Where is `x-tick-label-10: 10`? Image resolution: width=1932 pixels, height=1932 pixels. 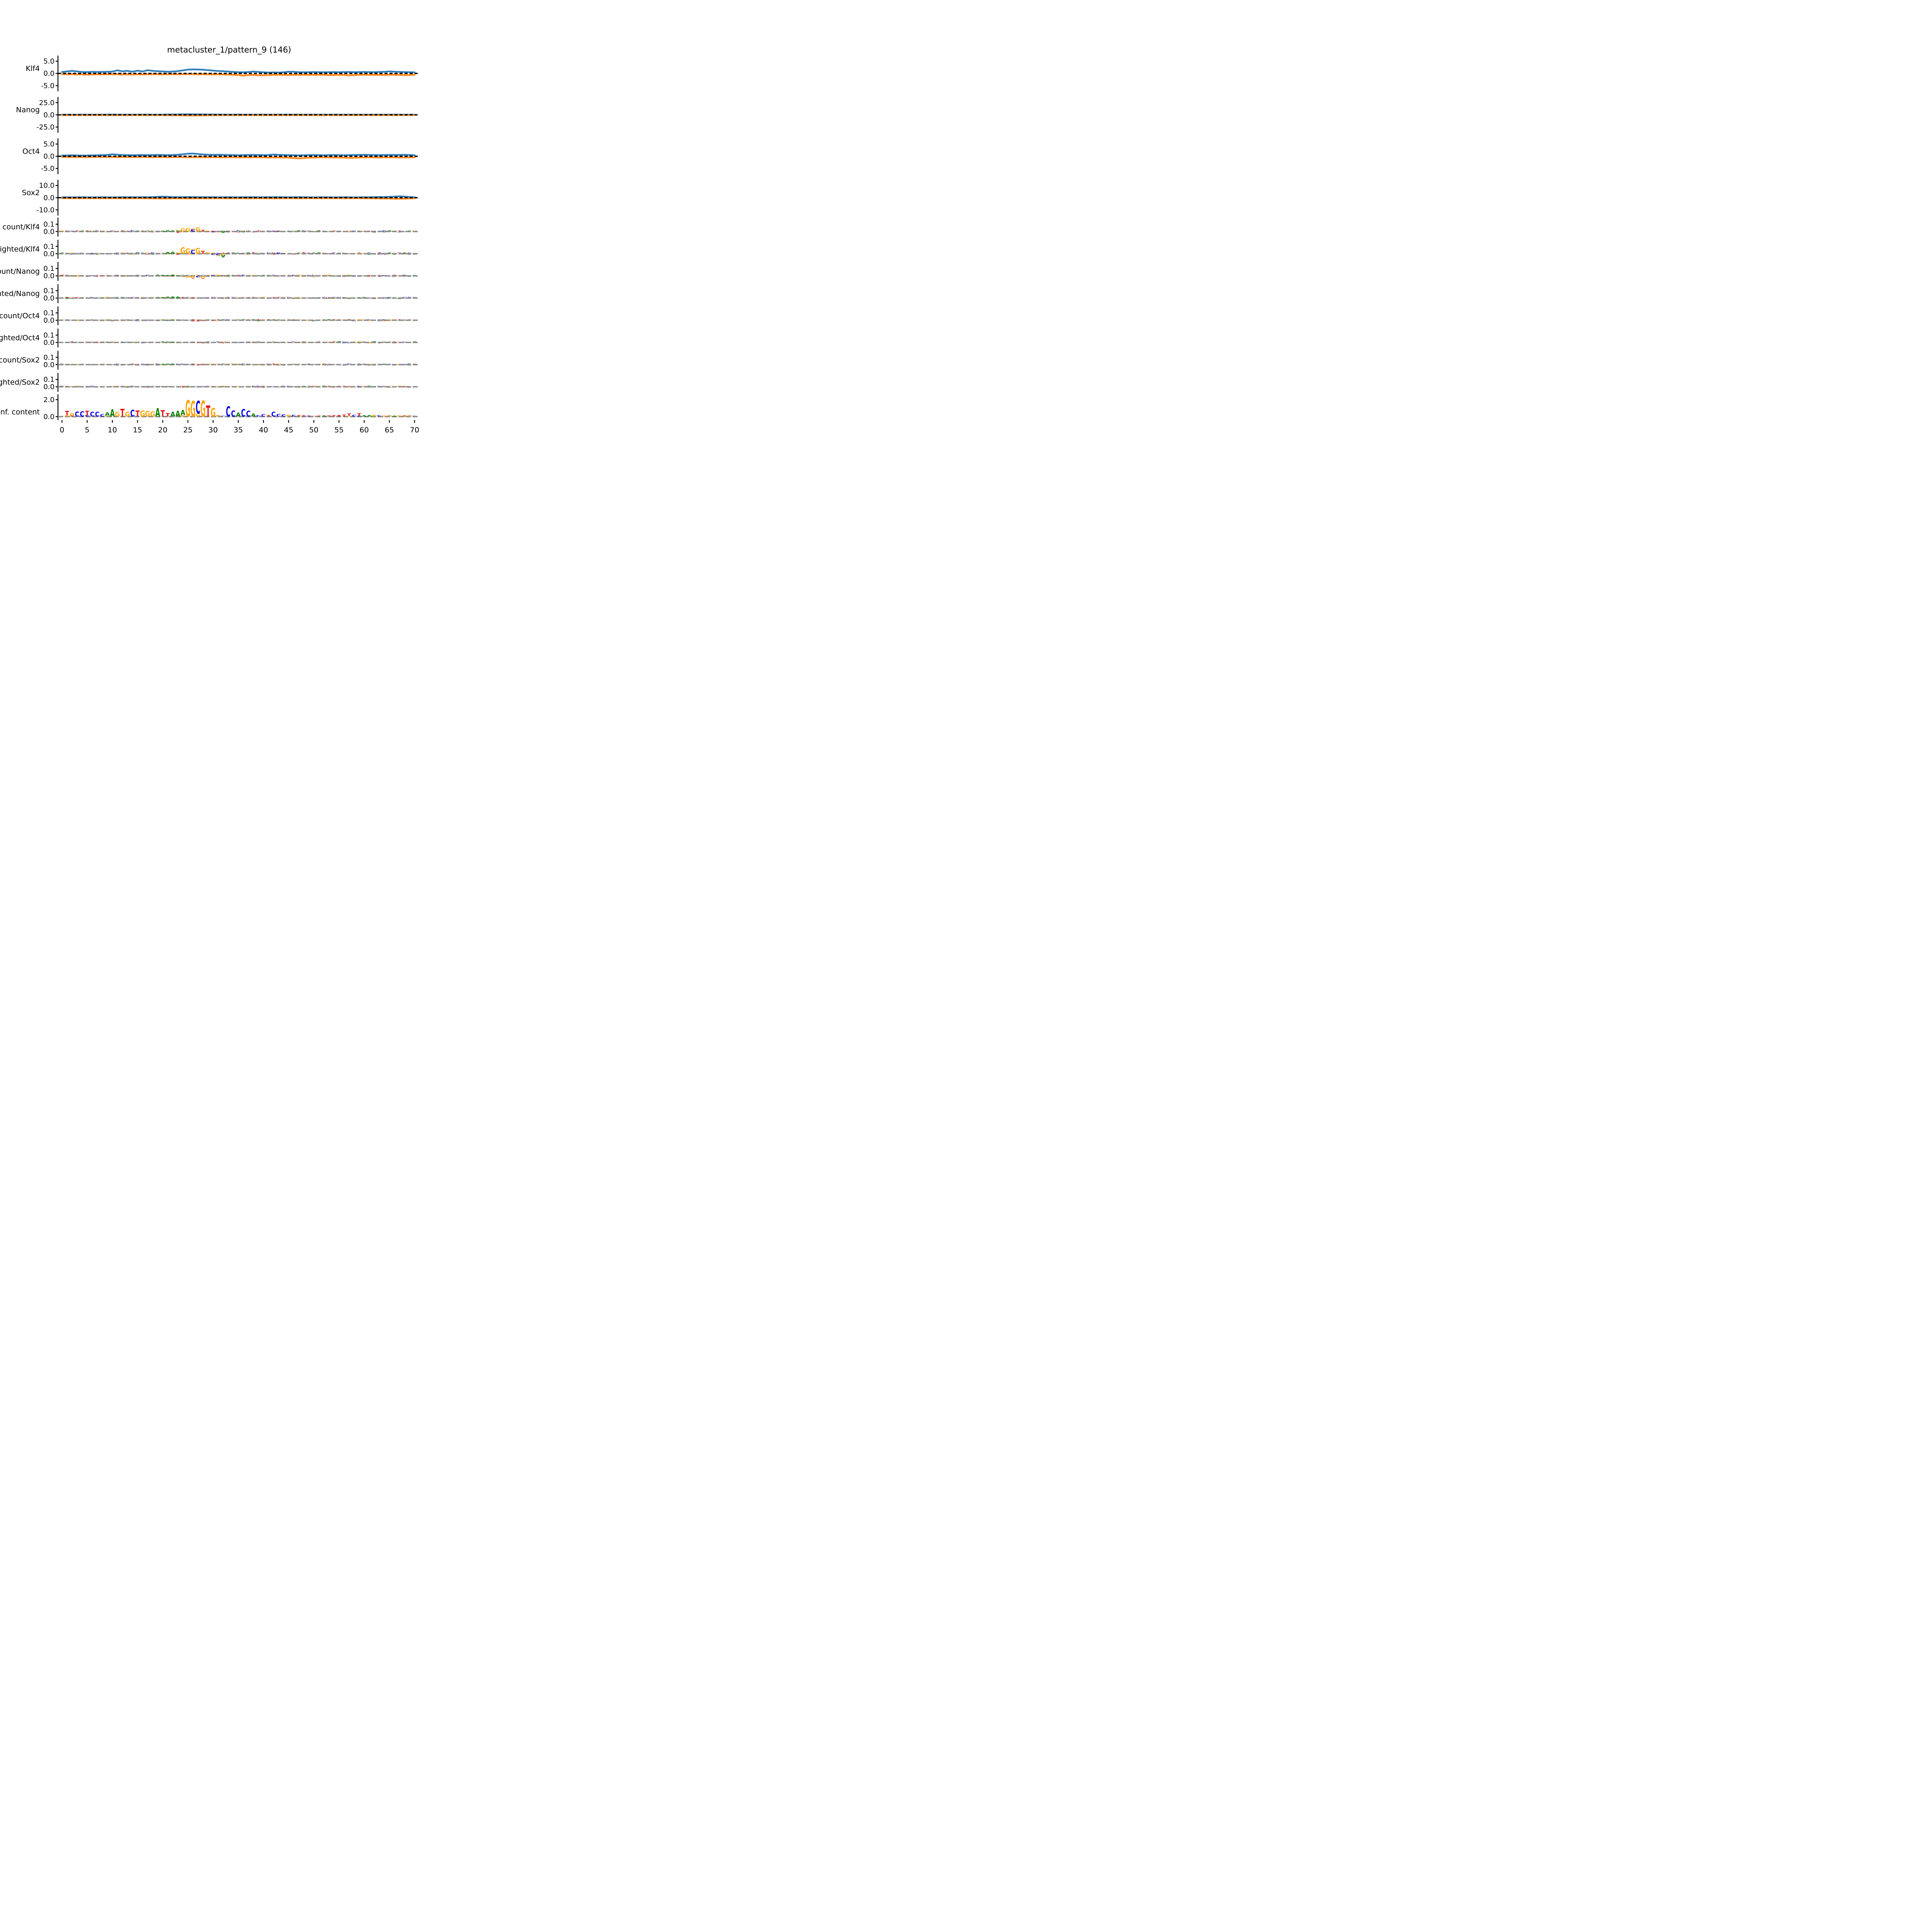 x-tick-label-10: 10 is located at coordinates (112, 430).